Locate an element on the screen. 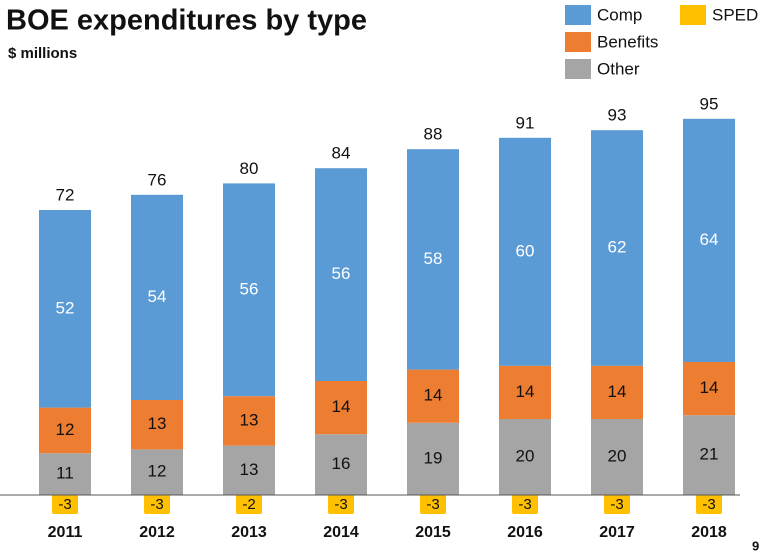 Image resolution: width=771 pixels, height=559 pixels. total-label: 80 is located at coordinates (249, 168).